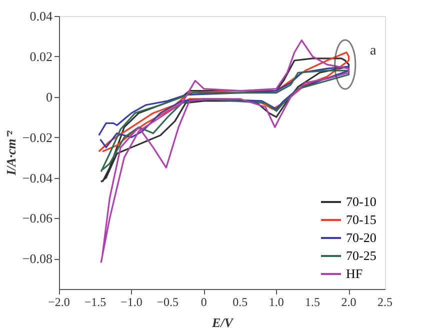 This screenshot has height=331, width=440. I want to click on y-tick-label: −0.06, so click(37, 218).